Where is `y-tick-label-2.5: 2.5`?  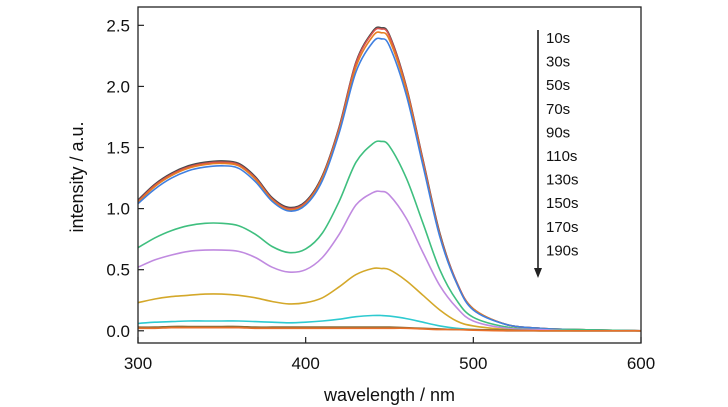
y-tick-label-2.5: 2.5 is located at coordinates (118, 25).